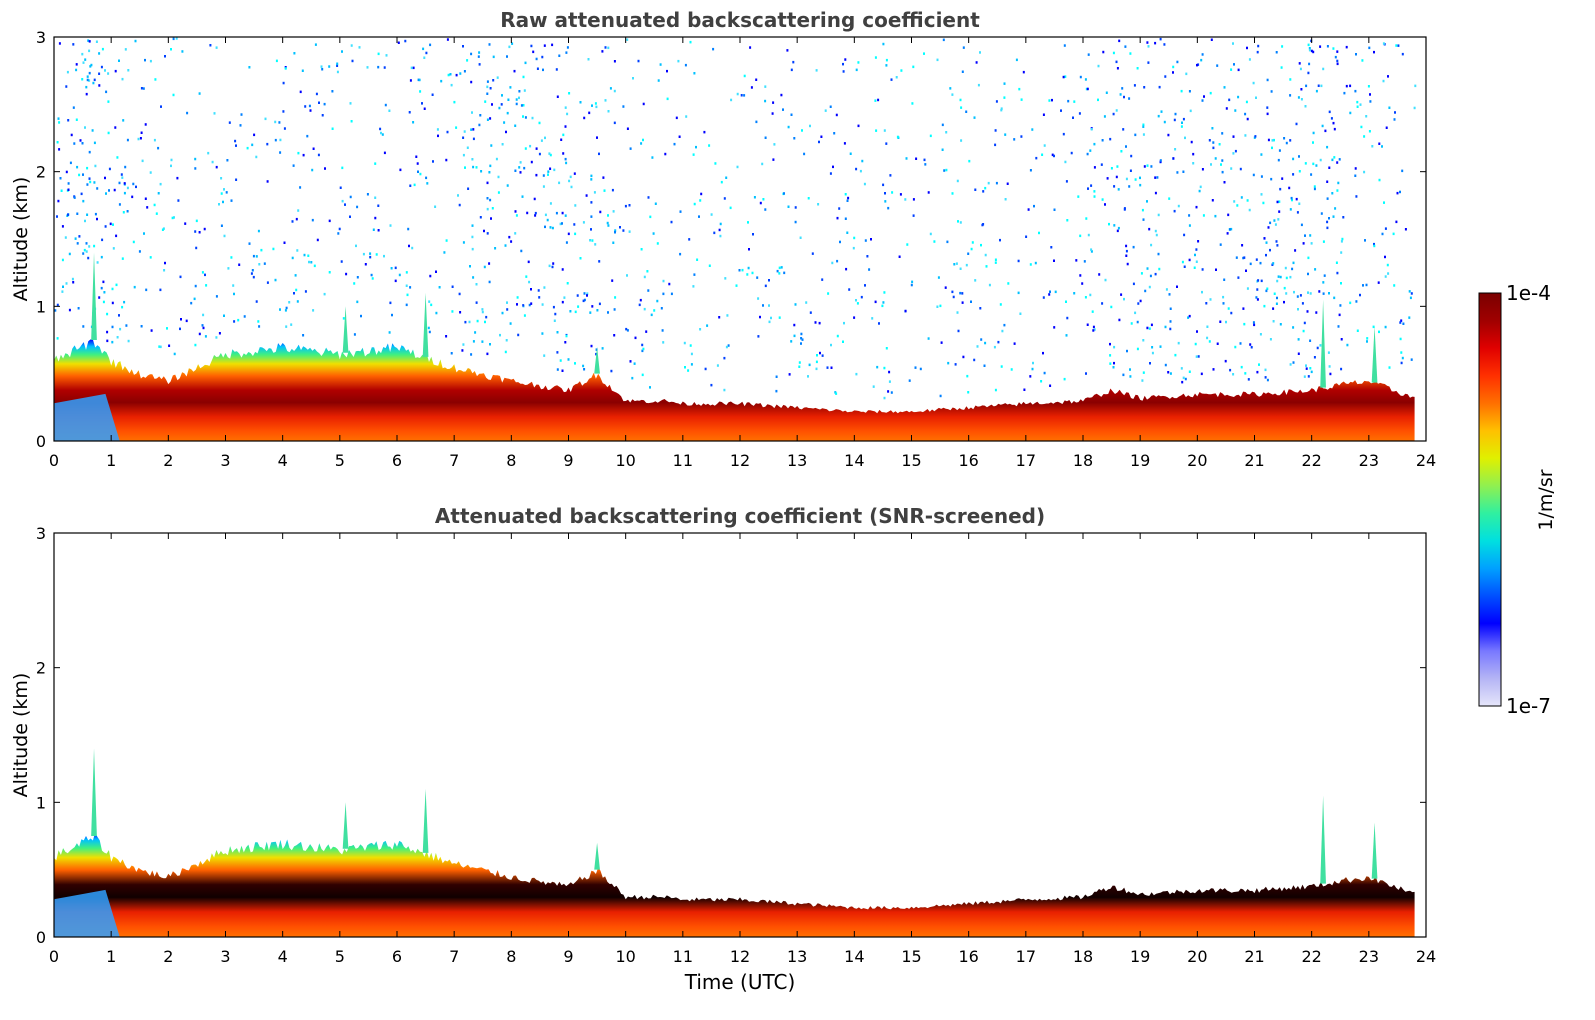 The height and width of the screenshot is (1020, 1595). Describe the element at coordinates (1083, 956) in the screenshot. I see `x-tick-label: 18` at that location.